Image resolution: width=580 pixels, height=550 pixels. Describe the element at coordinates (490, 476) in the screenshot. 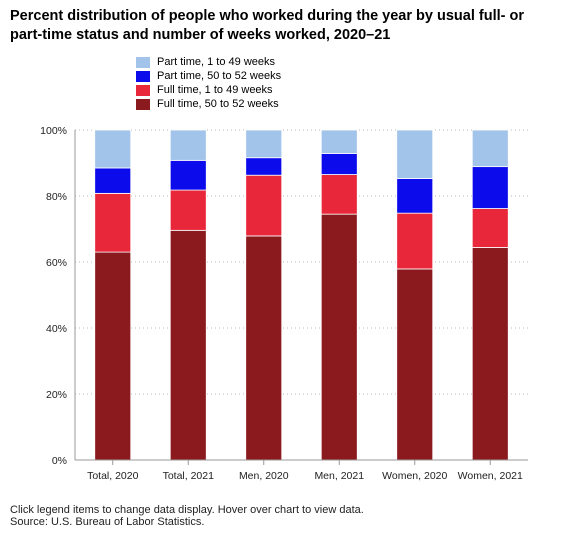

I see `x-tick-label: Women, 2021` at that location.